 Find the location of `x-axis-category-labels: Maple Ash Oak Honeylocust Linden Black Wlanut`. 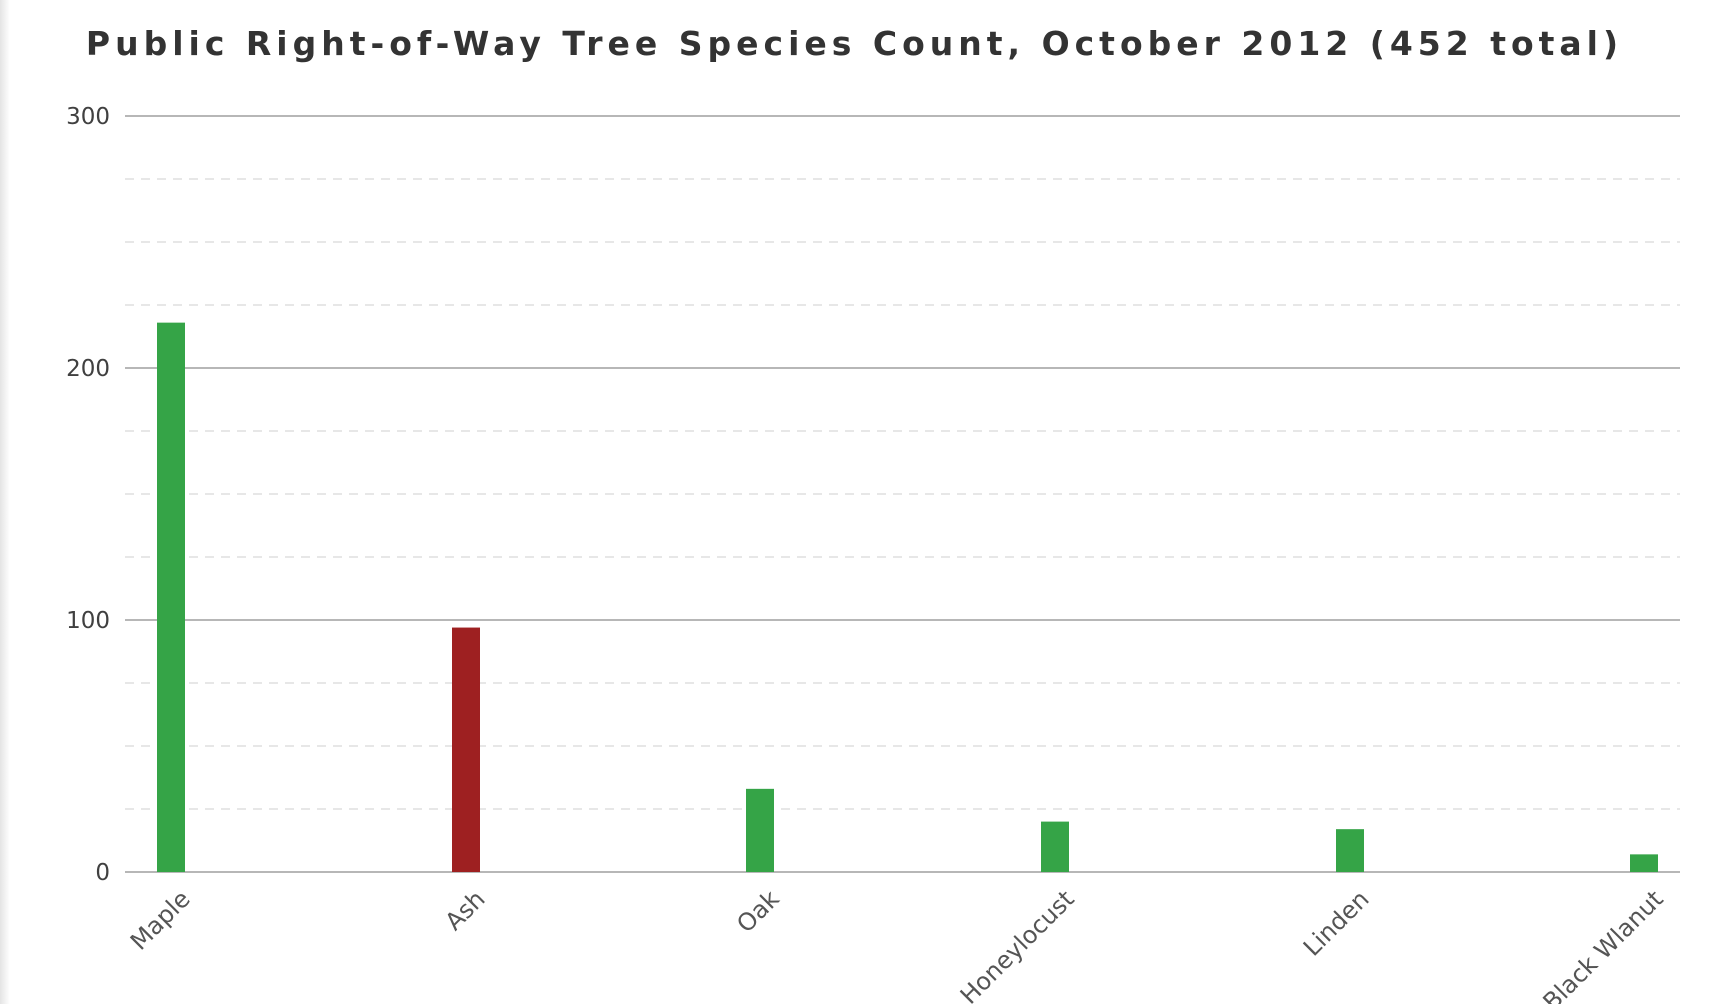

x-axis-category-labels: Maple Ash Oak Honeylocust Linden Black Wlanut is located at coordinates (897, 944).